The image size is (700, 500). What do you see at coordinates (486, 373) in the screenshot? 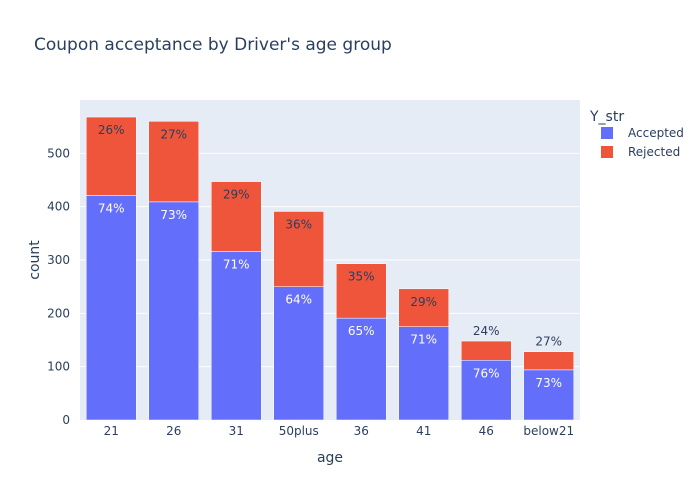
I see `bar-label: 76%` at bounding box center [486, 373].